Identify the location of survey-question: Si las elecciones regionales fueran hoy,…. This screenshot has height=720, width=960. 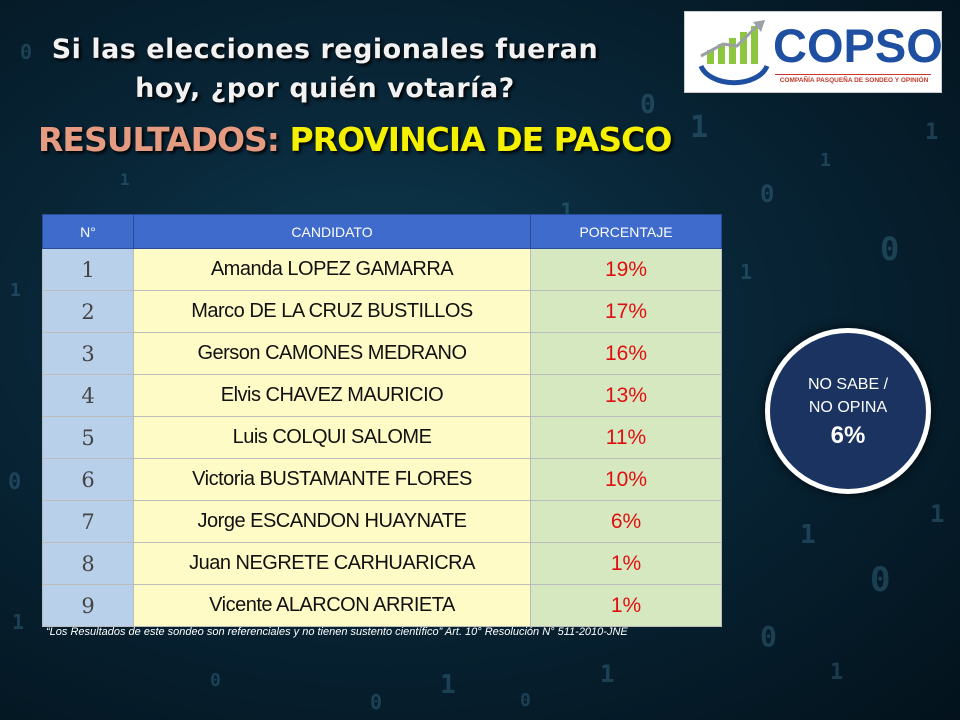
(325, 69).